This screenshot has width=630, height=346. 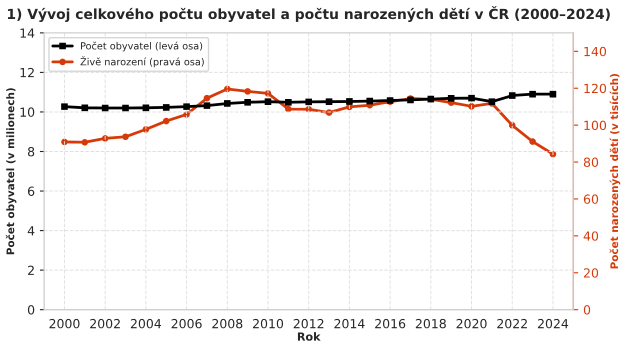 I want to click on legend-label: Živě narození (pravá osa), so click(x=142, y=62).